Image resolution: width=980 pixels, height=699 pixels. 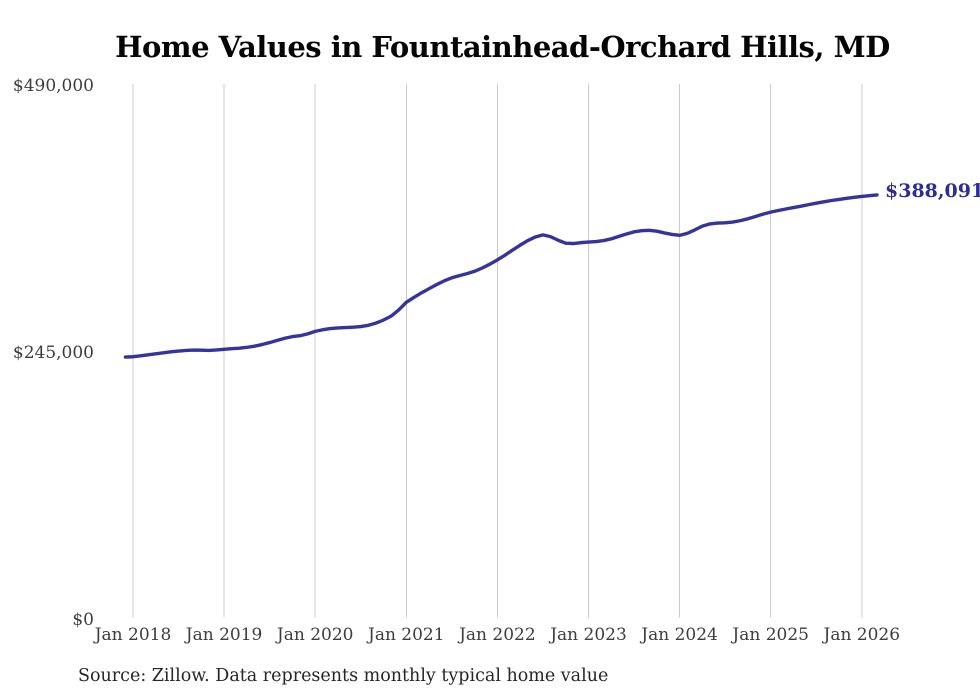 What do you see at coordinates (315, 635) in the screenshot?
I see `x-tick-label: Jan 2020` at bounding box center [315, 635].